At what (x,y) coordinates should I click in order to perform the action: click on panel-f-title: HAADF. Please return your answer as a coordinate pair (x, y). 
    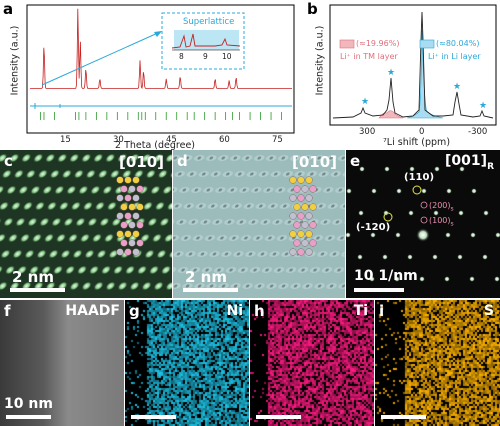
    Looking at the image, I should click on (92, 311).